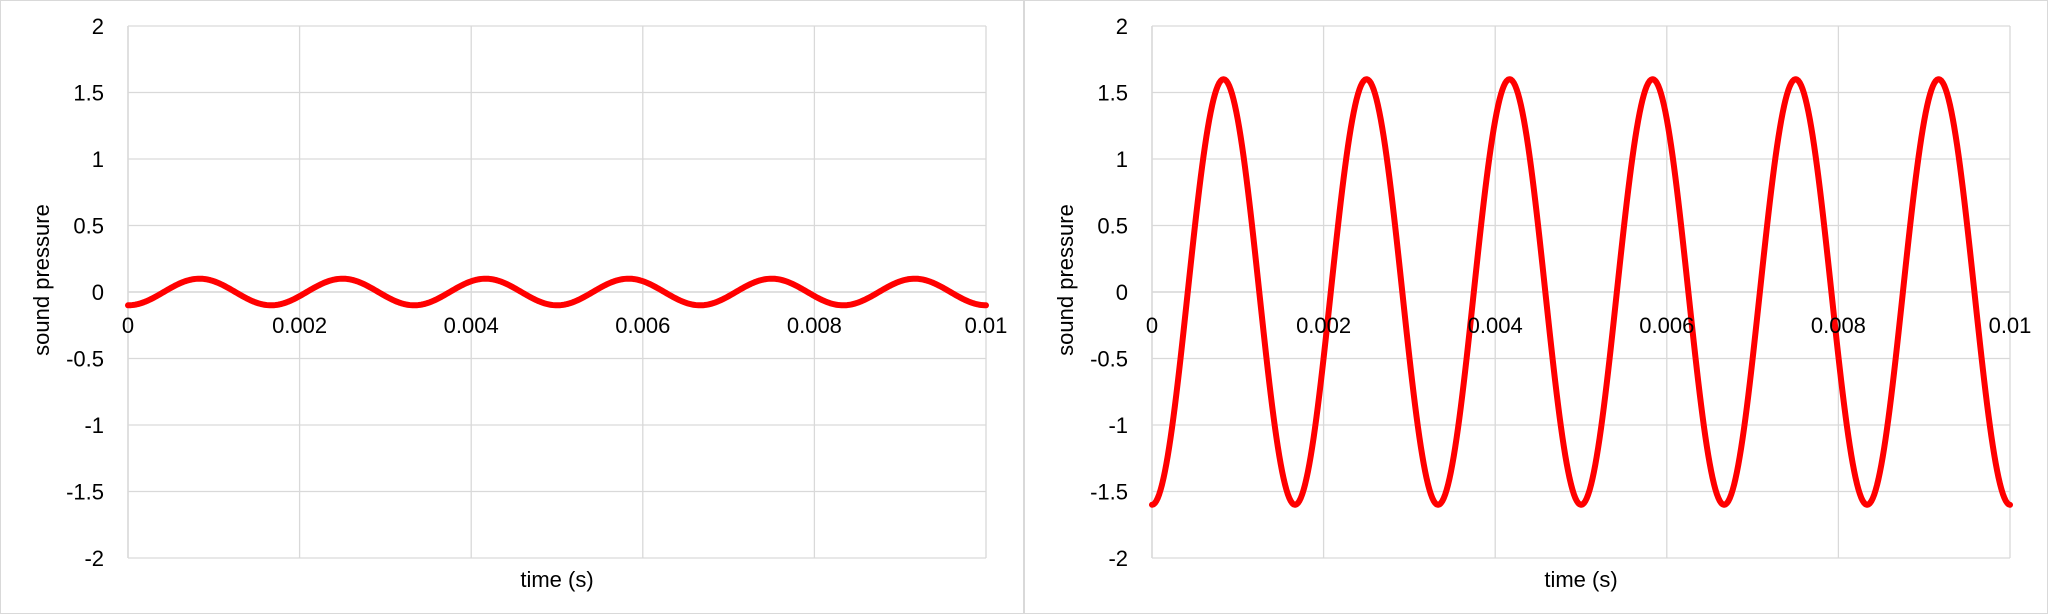 Image resolution: width=2048 pixels, height=614 pixels. Describe the element at coordinates (557, 292) in the screenshot. I see `series-line` at that location.